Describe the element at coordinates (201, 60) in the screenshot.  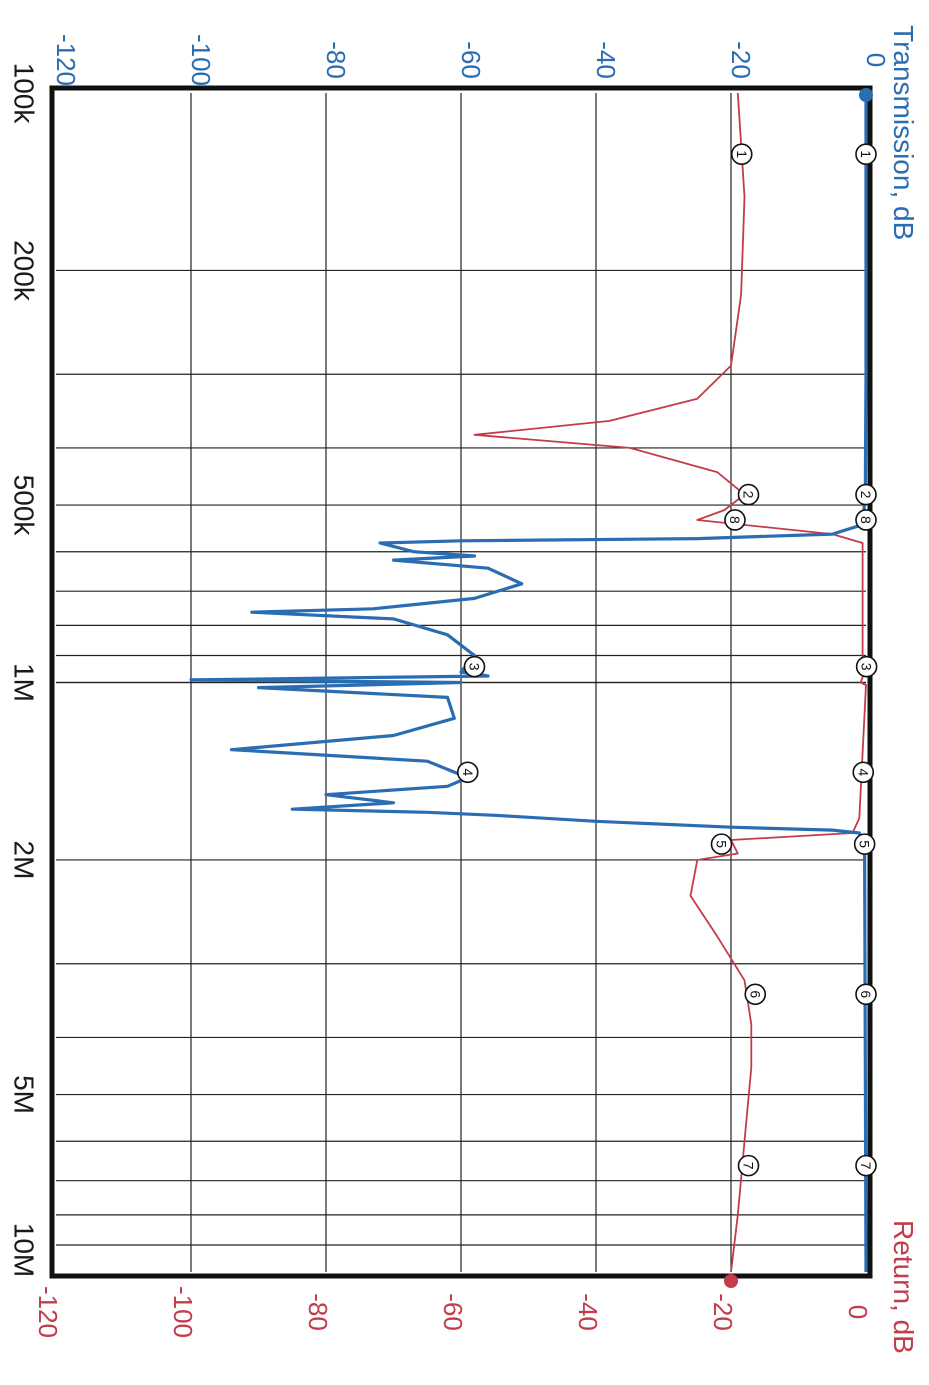
I see `transmission-tick-label: -100` at that location.